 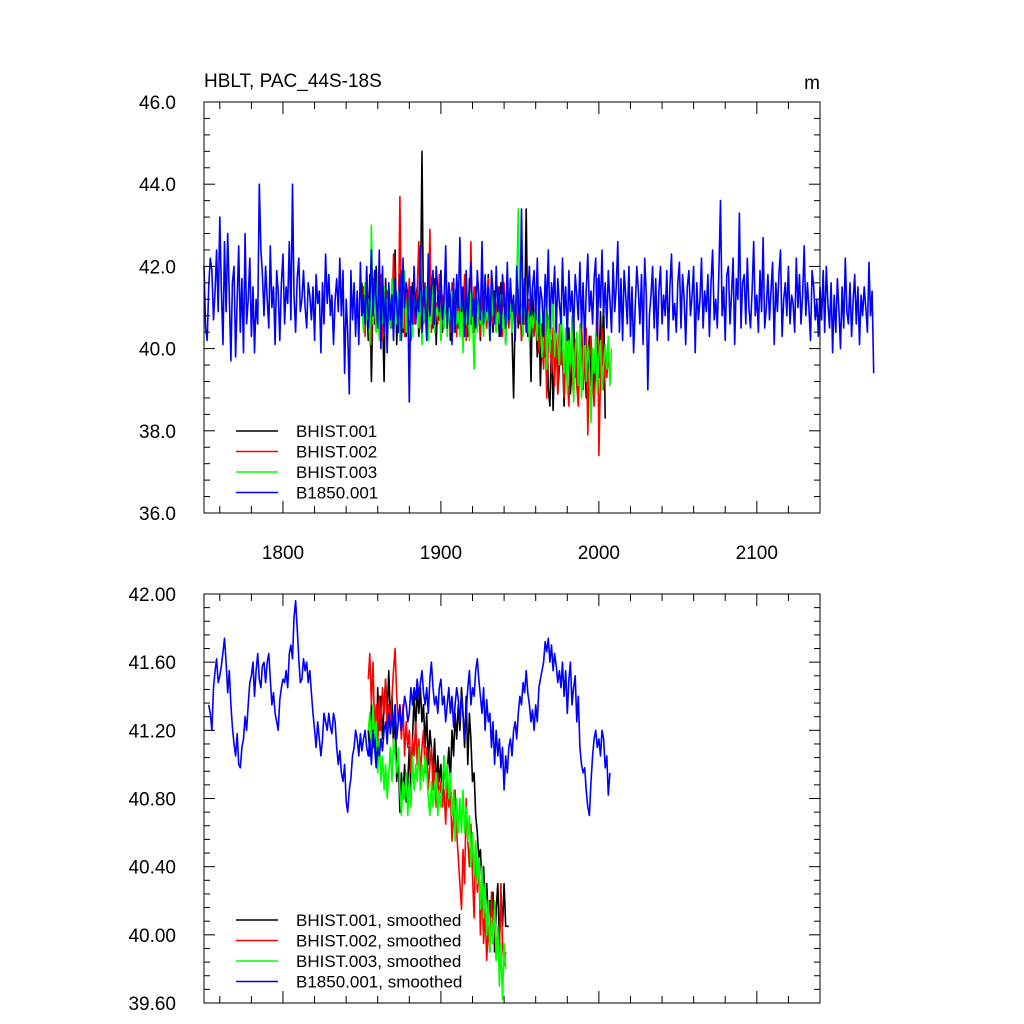 I want to click on x-tick-label: 1800, so click(x=283, y=553).